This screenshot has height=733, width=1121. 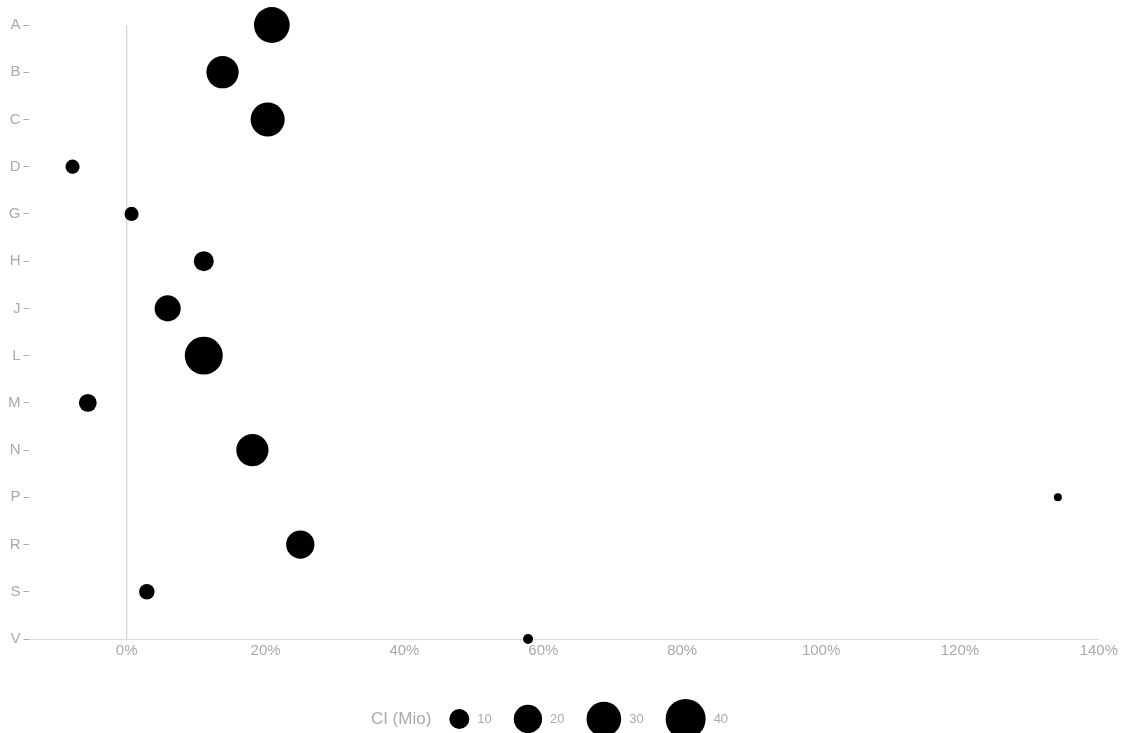 What do you see at coordinates (960, 650) in the screenshot?
I see `x-tick-label: 120%` at bounding box center [960, 650].